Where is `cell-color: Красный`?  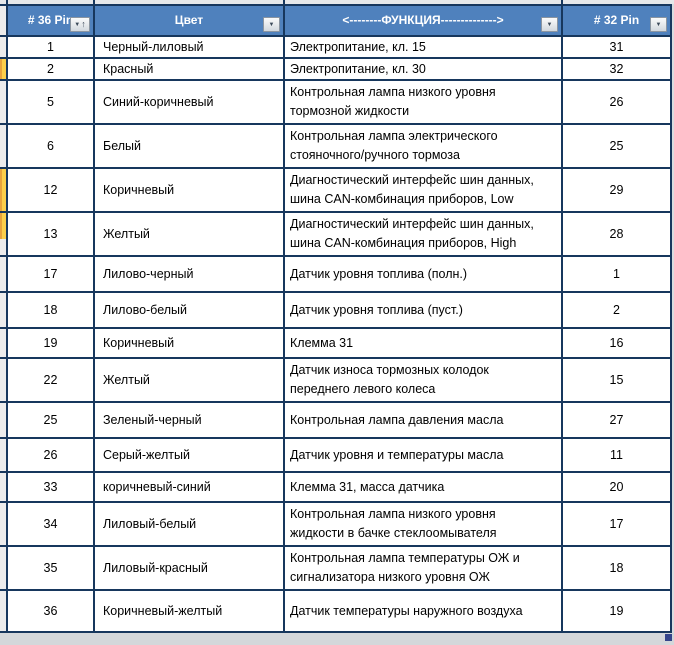
cell-color: Красный is located at coordinates (190, 70).